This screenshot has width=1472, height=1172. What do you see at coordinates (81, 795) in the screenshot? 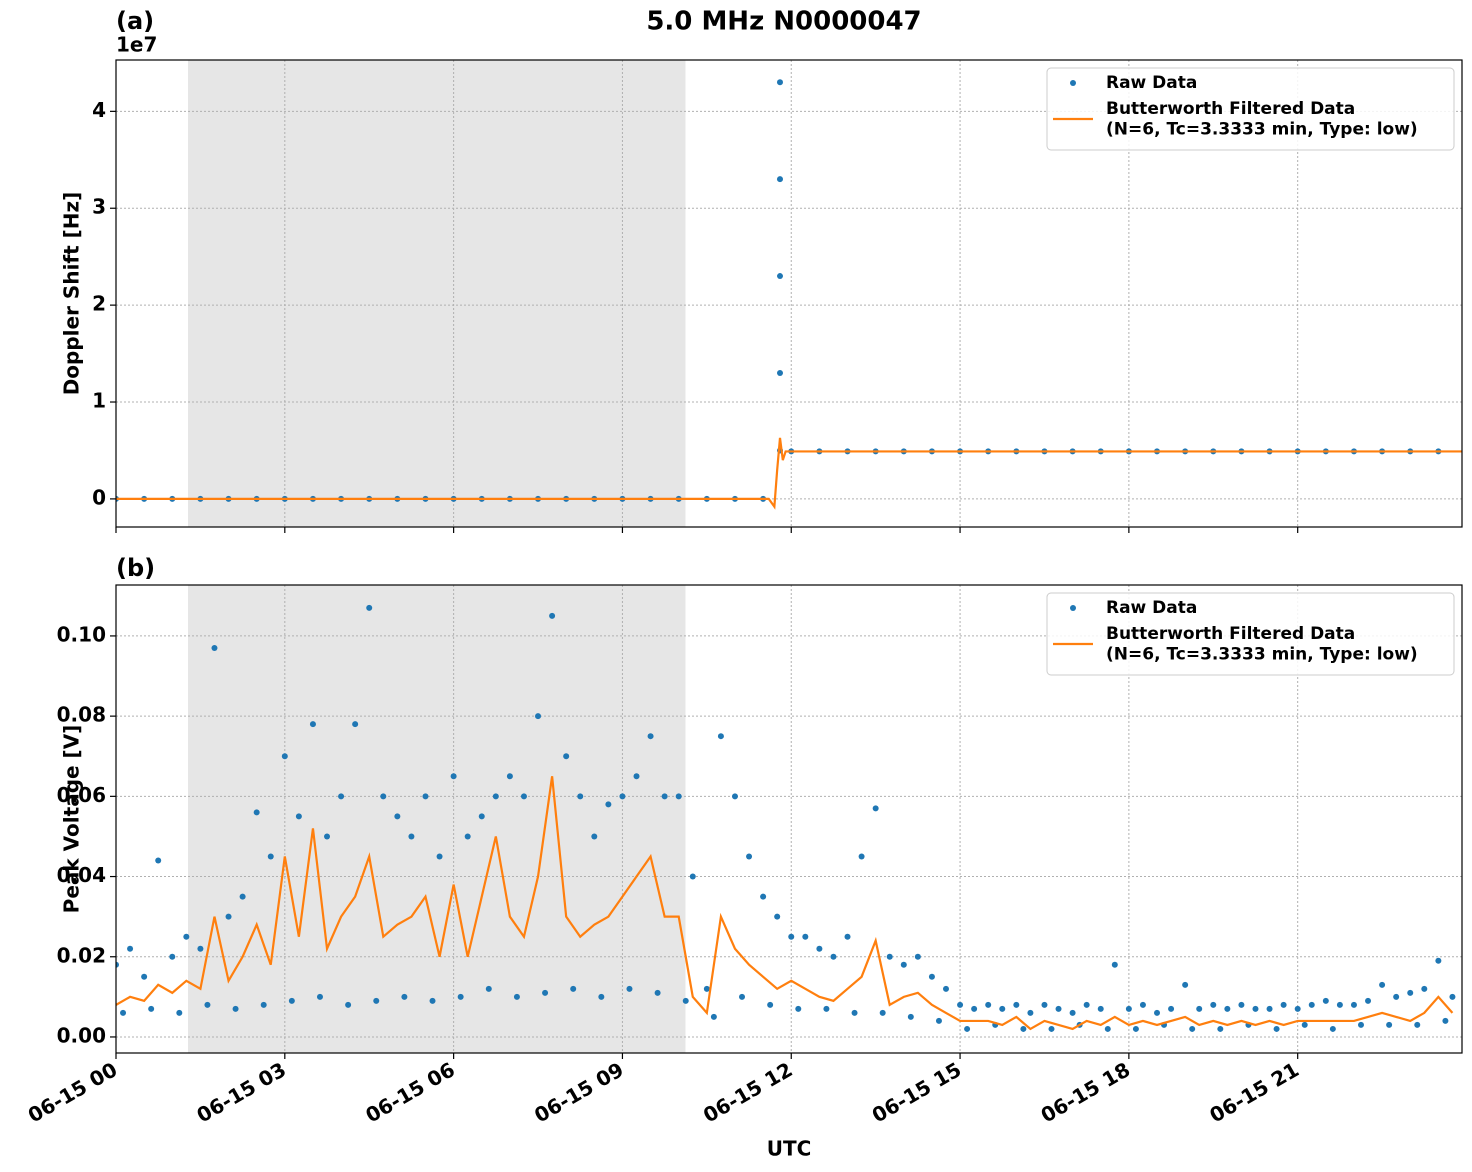
I see `y-tick-label: 0.06` at bounding box center [81, 795].